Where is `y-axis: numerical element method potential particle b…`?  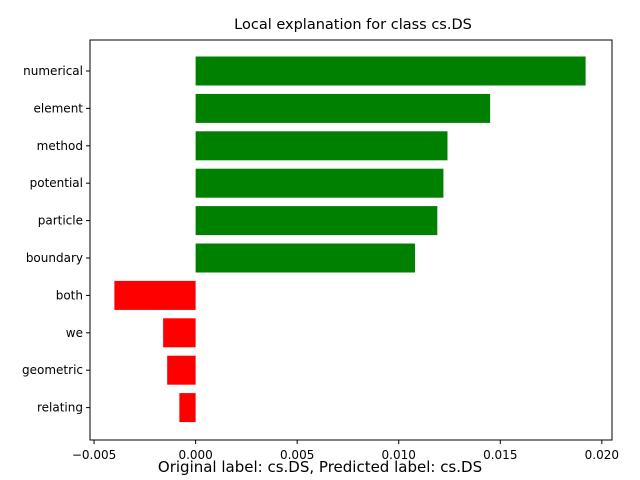
y-axis: numerical element method potential particle b… is located at coordinates (56, 239).